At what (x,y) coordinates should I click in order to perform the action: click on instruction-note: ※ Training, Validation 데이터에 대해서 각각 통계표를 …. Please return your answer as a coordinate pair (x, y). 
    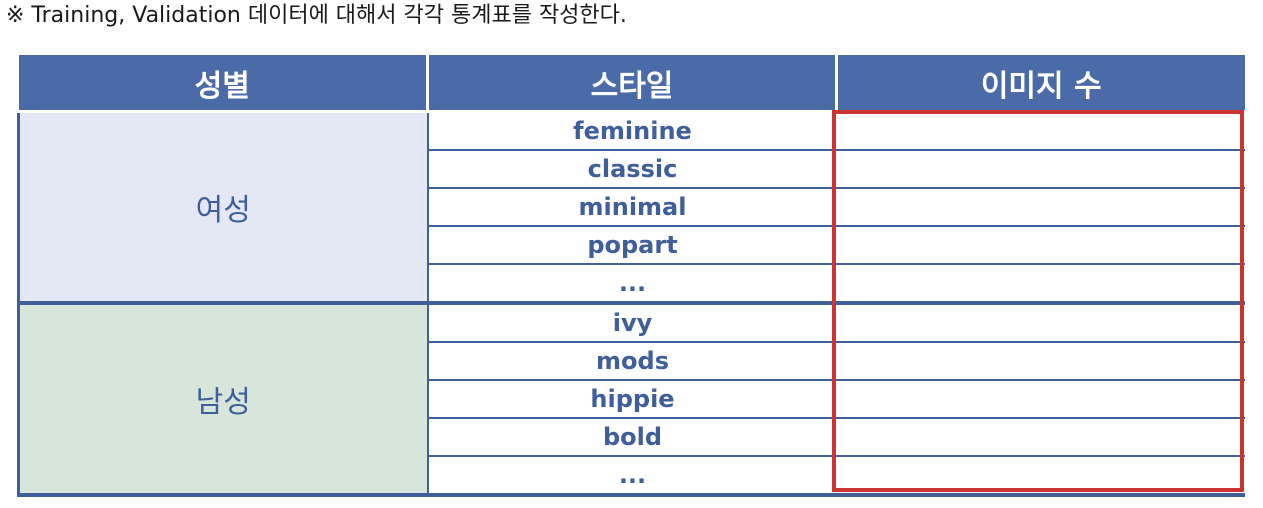
    Looking at the image, I should click on (316, 15).